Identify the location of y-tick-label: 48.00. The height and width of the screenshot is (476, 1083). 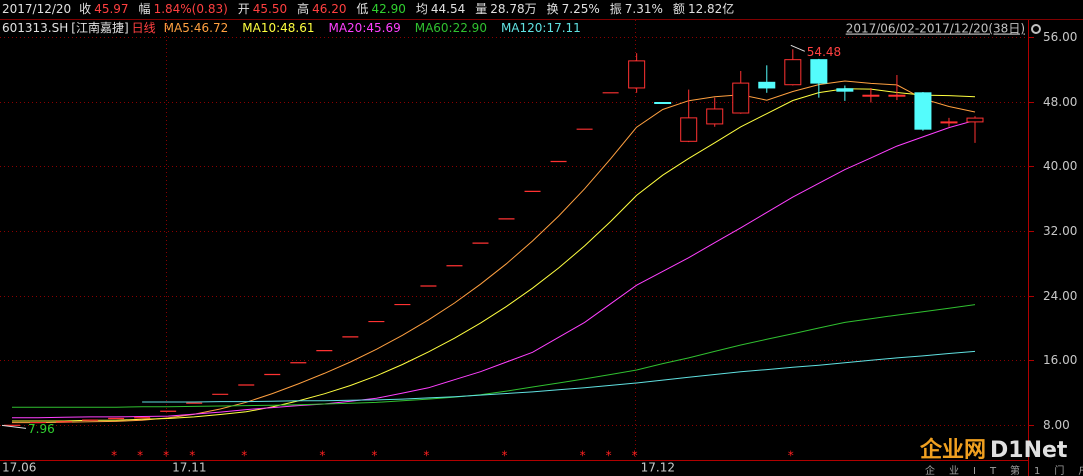
(1060, 102).